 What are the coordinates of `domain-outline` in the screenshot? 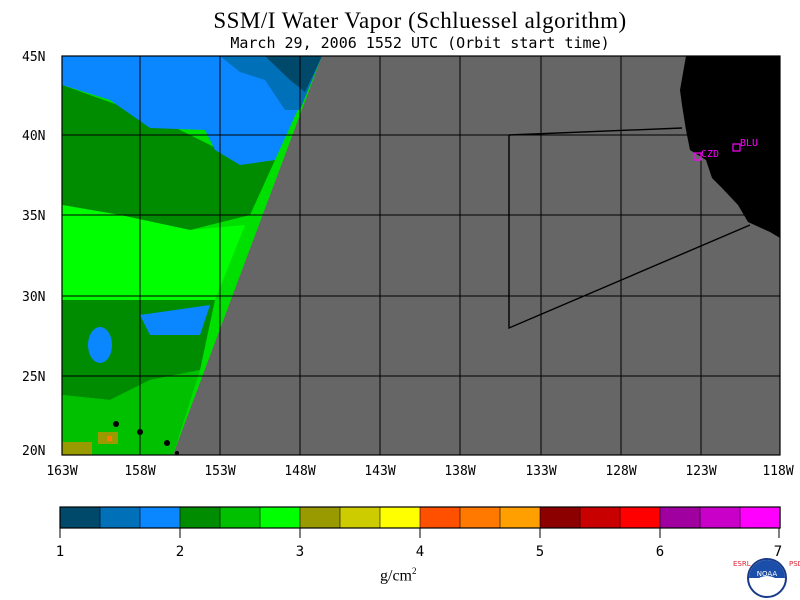 It's located at (629, 232).